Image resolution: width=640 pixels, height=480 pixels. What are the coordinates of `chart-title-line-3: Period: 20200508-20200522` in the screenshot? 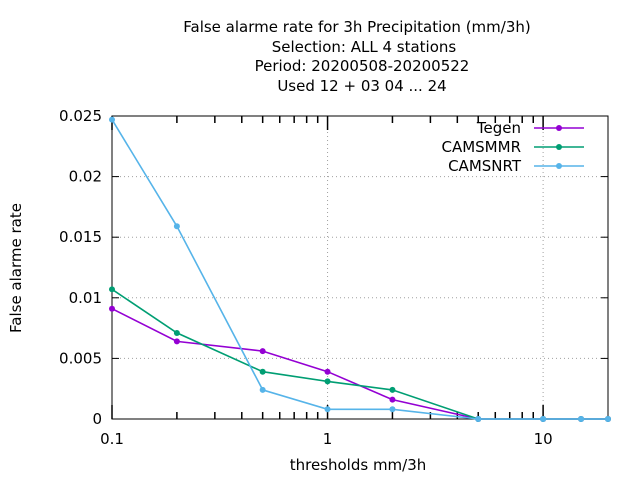 It's located at (362, 66).